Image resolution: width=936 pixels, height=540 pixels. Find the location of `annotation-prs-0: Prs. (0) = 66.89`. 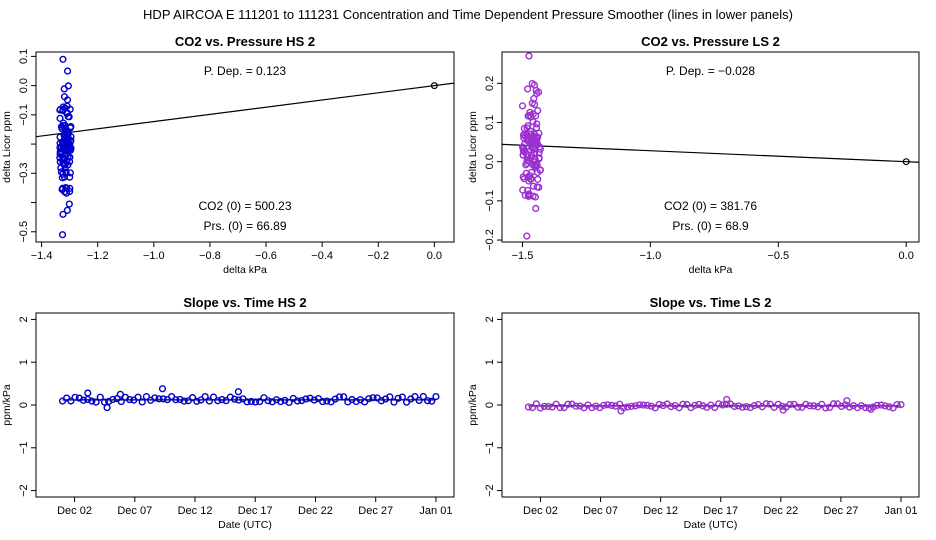

annotation-prs-0: Prs. (0) = 66.89 is located at coordinates (244, 226).